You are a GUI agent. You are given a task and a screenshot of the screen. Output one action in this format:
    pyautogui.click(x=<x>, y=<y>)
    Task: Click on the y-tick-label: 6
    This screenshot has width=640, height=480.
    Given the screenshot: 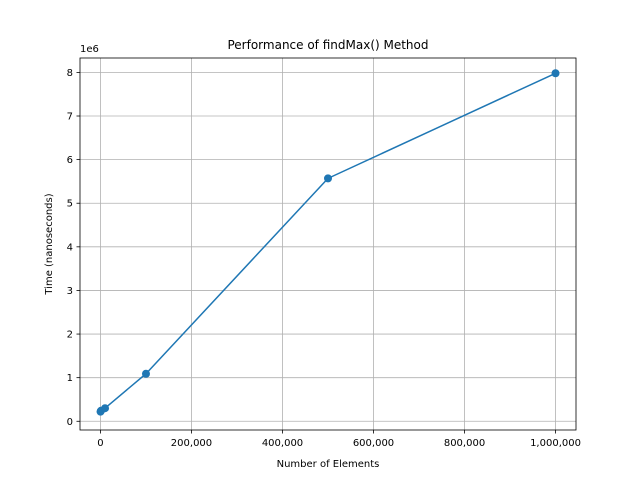 What is the action you would take?
    pyautogui.click(x=70, y=160)
    